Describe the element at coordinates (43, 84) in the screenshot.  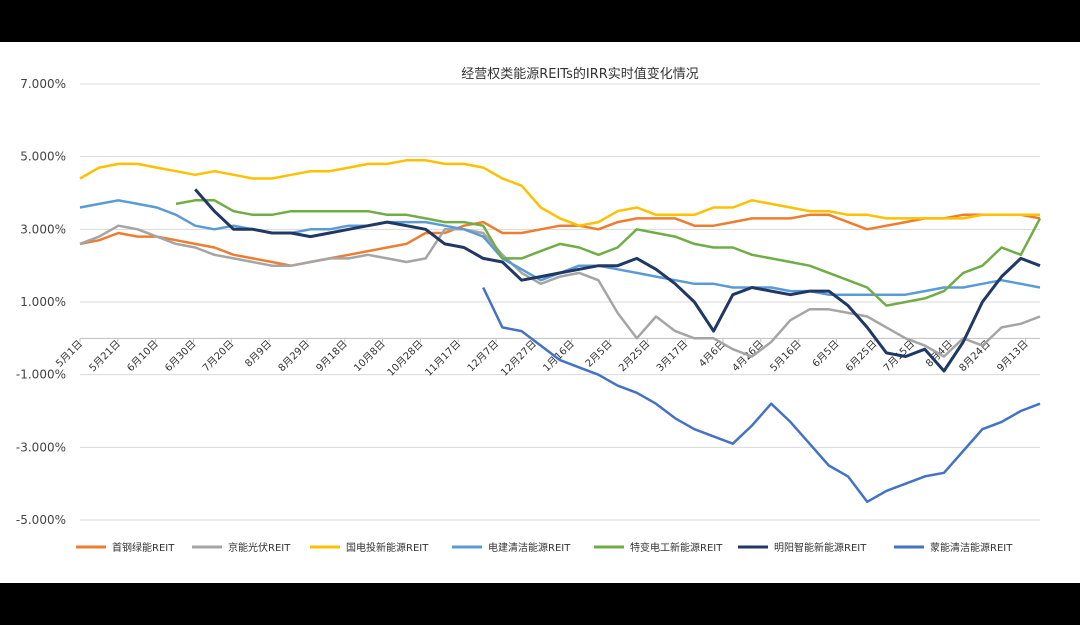
I see `y-tick-label: 7.000%` at that location.